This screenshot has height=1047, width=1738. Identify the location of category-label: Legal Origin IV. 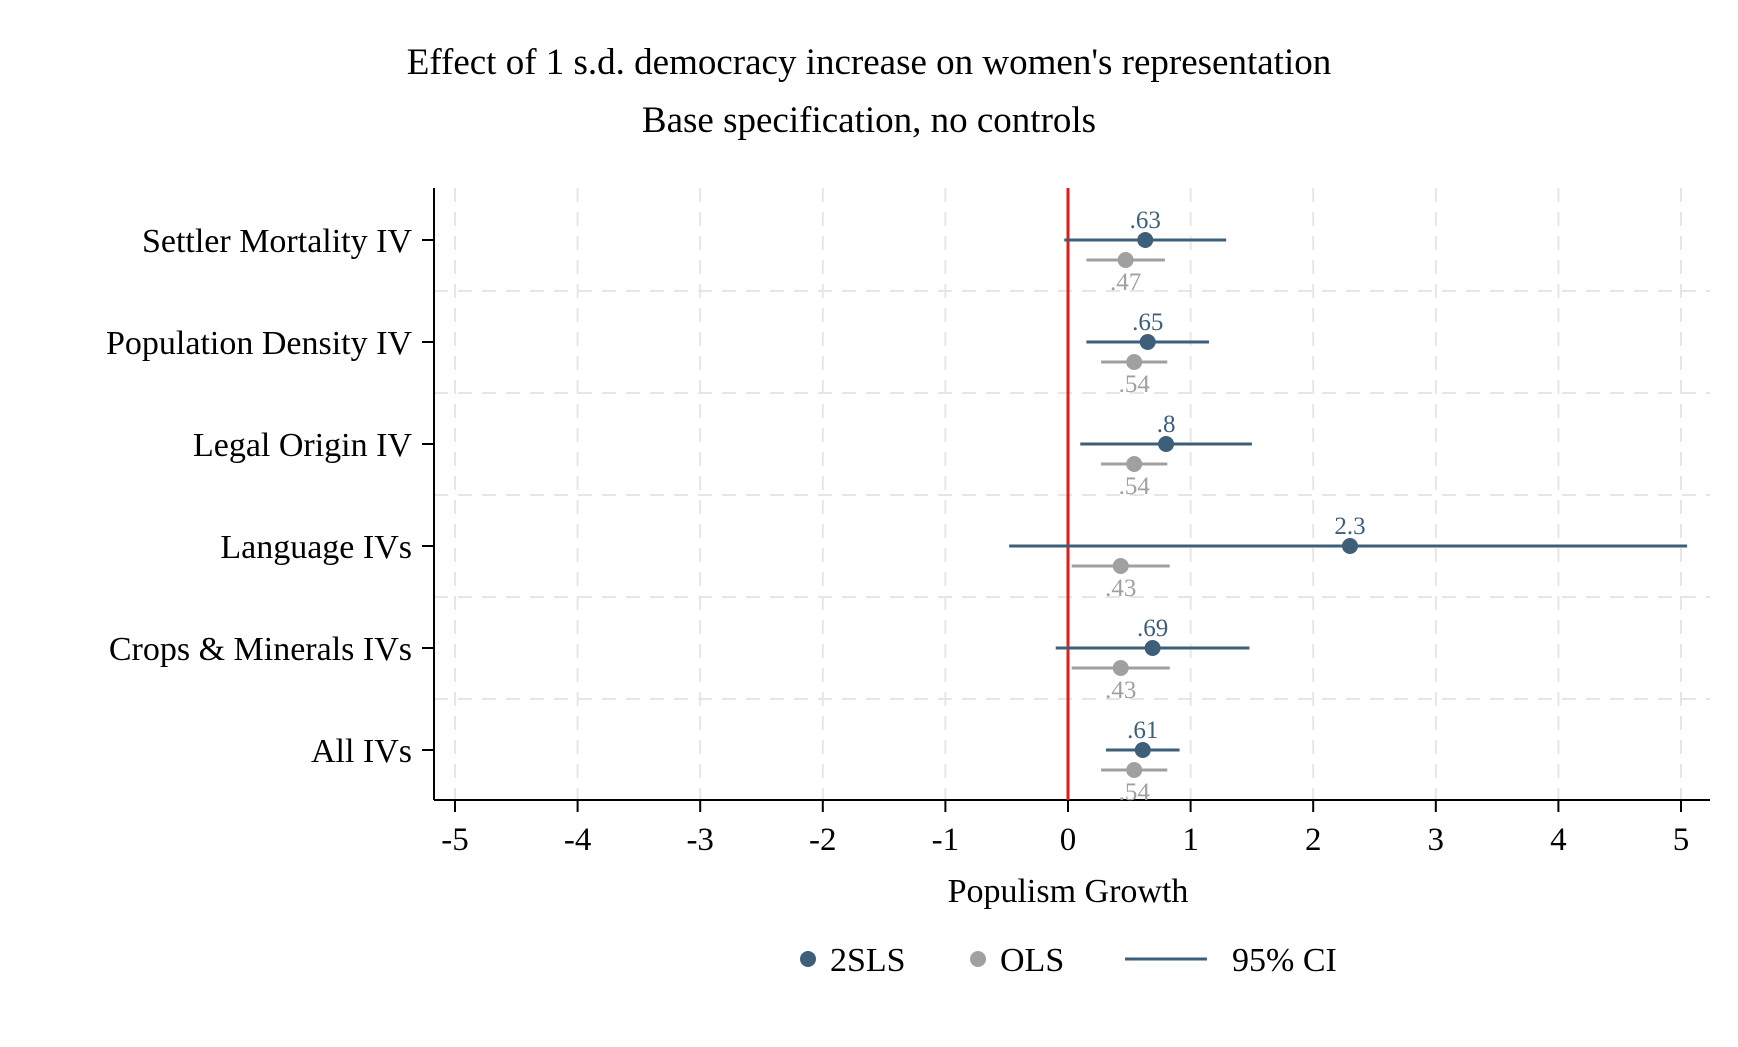
(302, 445).